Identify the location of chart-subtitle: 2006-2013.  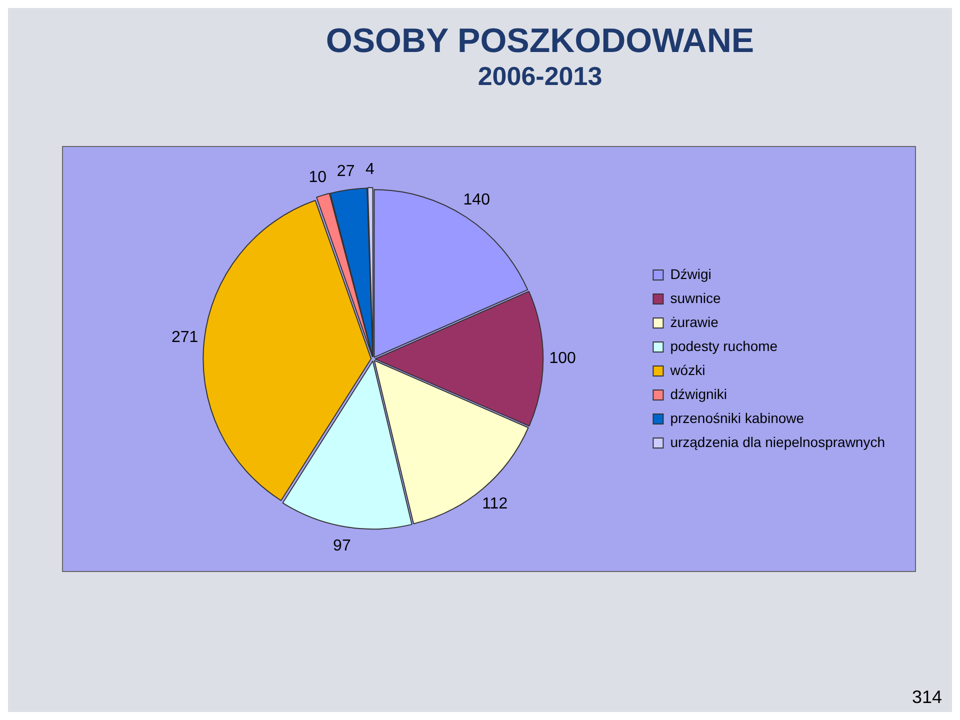
(540, 76).